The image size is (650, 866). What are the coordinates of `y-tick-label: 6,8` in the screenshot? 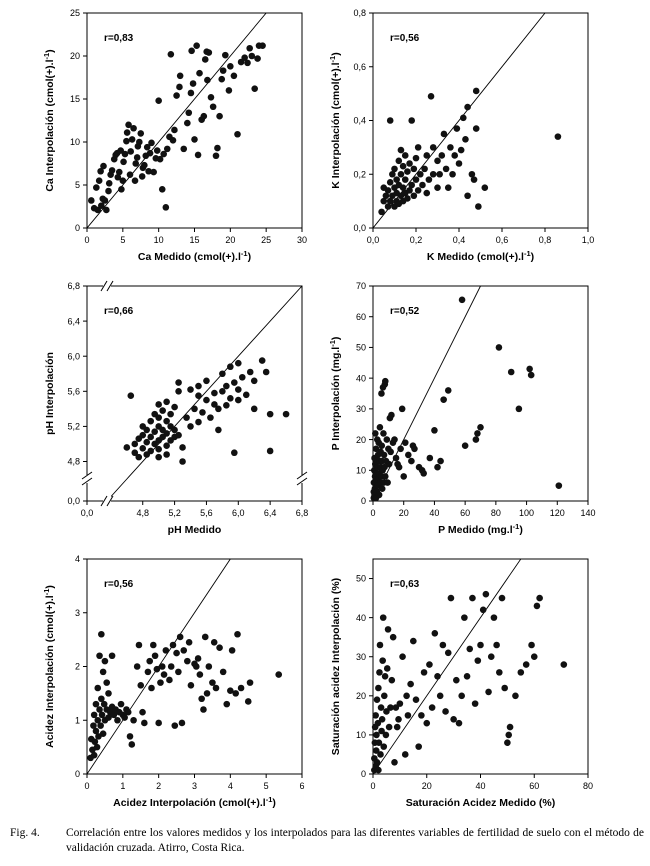 It's located at (73, 286).